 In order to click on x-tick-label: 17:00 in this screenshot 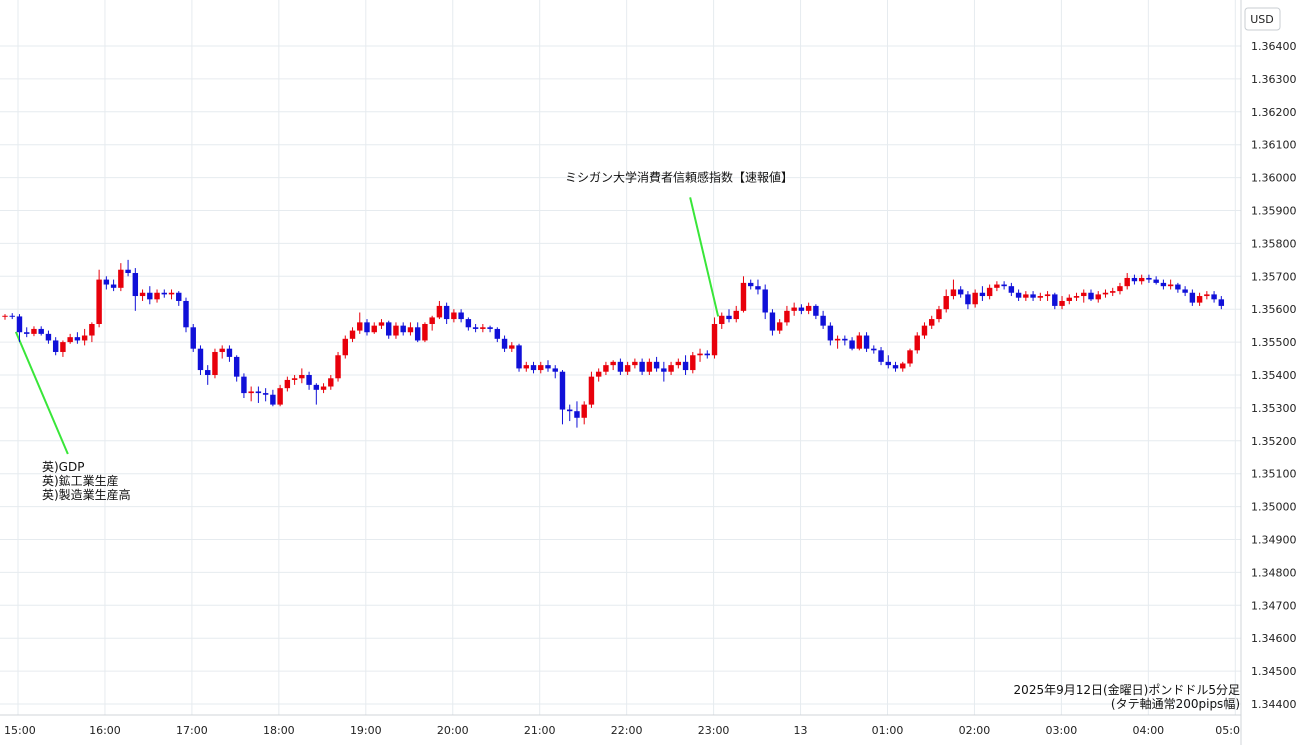, I will do `click(192, 730)`.